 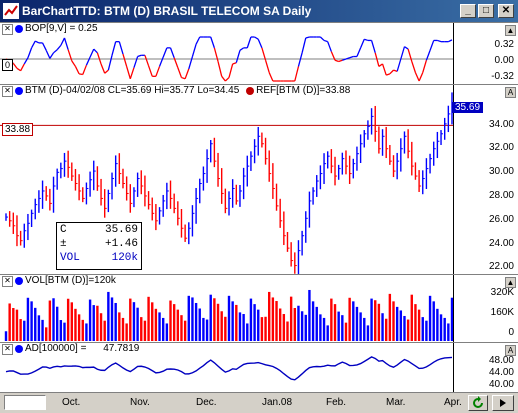 I want to click on volume-close-icon: ✕, so click(x=7, y=281).